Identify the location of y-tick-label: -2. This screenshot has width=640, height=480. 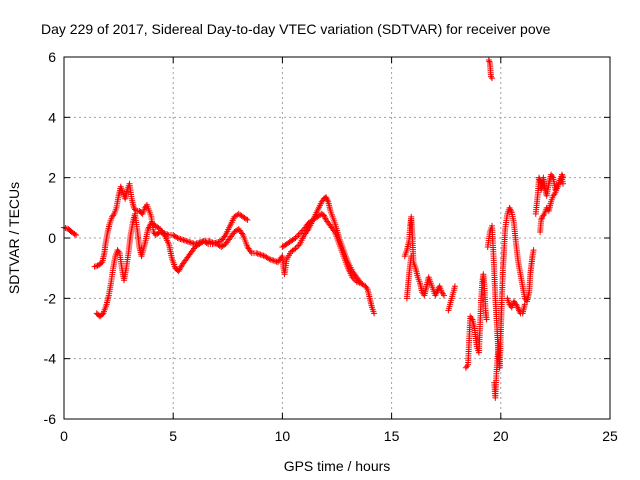
(50, 298).